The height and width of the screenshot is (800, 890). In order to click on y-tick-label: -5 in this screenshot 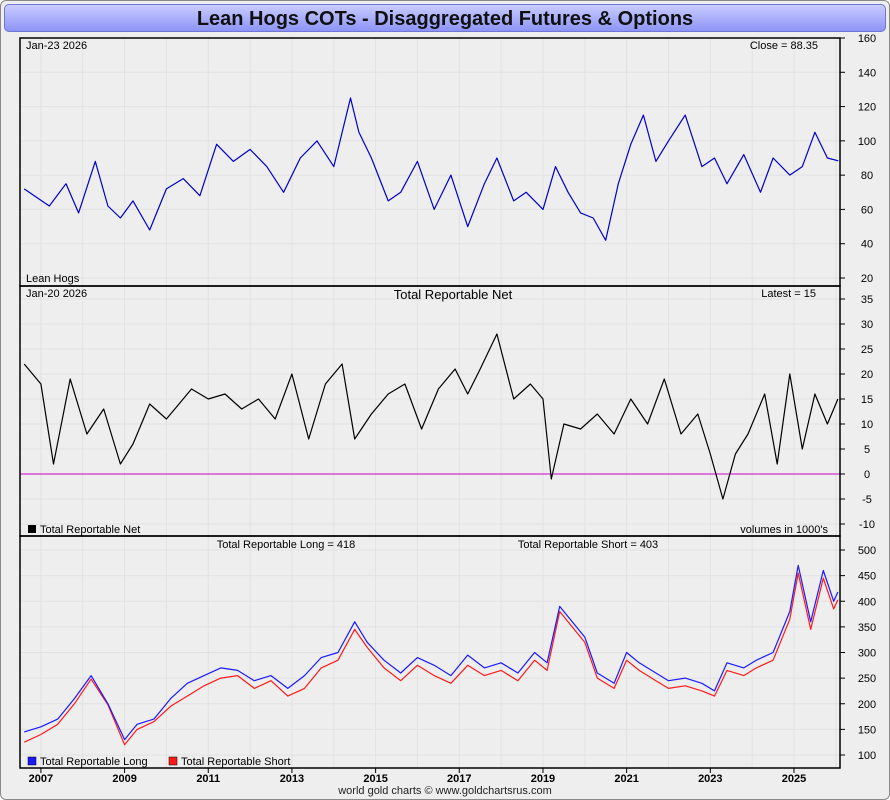, I will do `click(867, 500)`.